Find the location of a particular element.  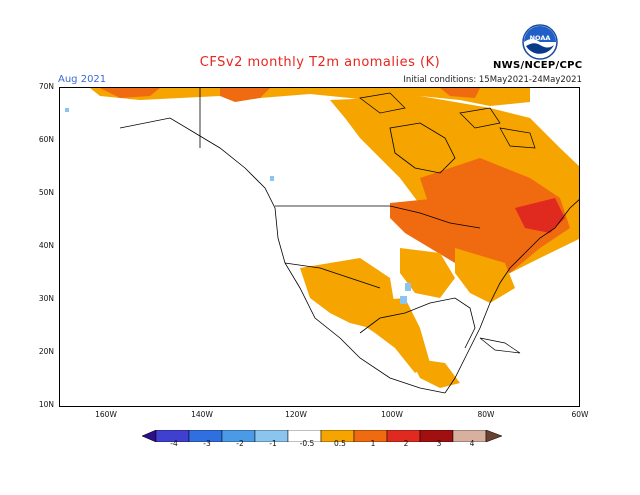

great-lakes-hot is located at coordinates (445, 233).